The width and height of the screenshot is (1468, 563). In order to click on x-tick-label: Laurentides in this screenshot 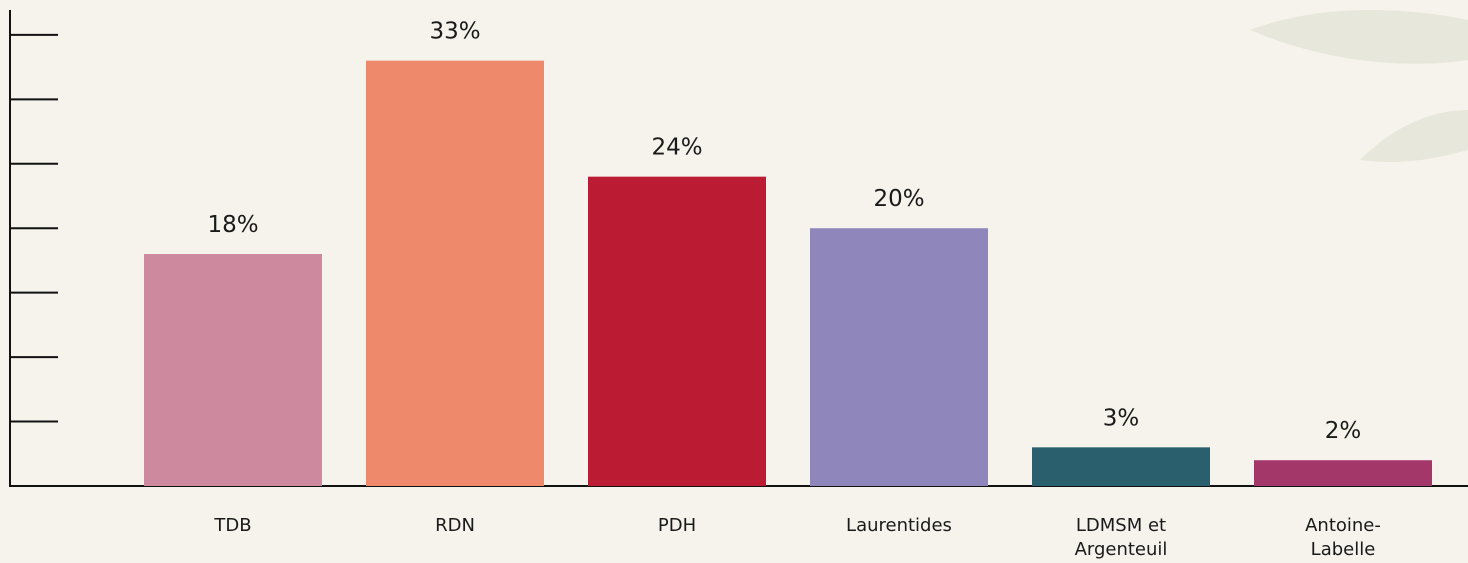, I will do `click(899, 525)`.